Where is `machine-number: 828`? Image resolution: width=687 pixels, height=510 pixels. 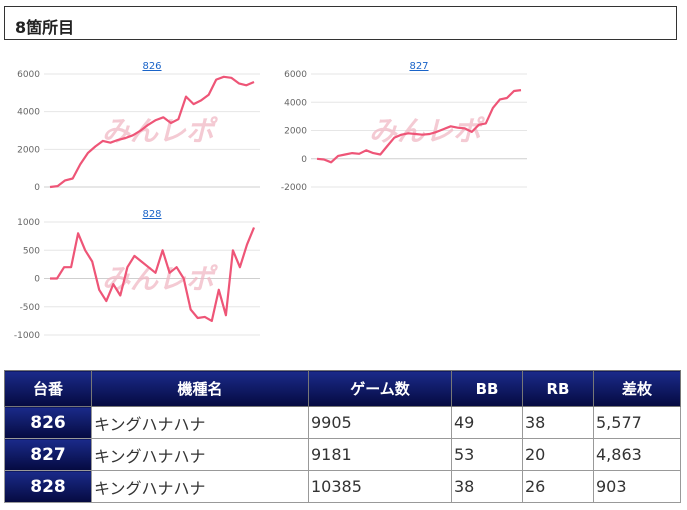
machine-number: 828 is located at coordinates (48, 486).